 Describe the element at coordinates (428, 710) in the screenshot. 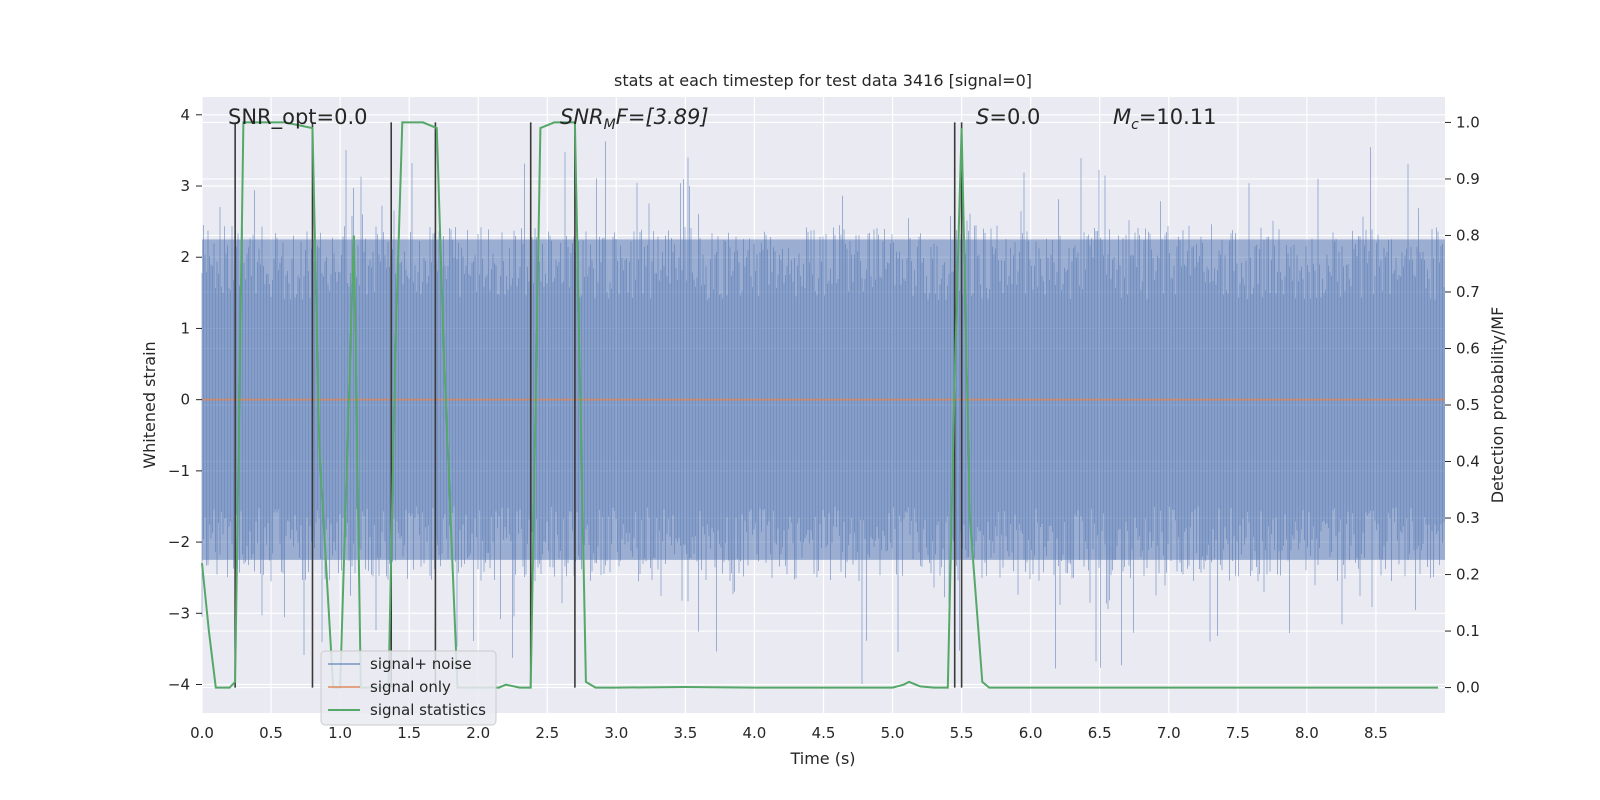

I see `legend-label-statistics: signal statistics` at that location.